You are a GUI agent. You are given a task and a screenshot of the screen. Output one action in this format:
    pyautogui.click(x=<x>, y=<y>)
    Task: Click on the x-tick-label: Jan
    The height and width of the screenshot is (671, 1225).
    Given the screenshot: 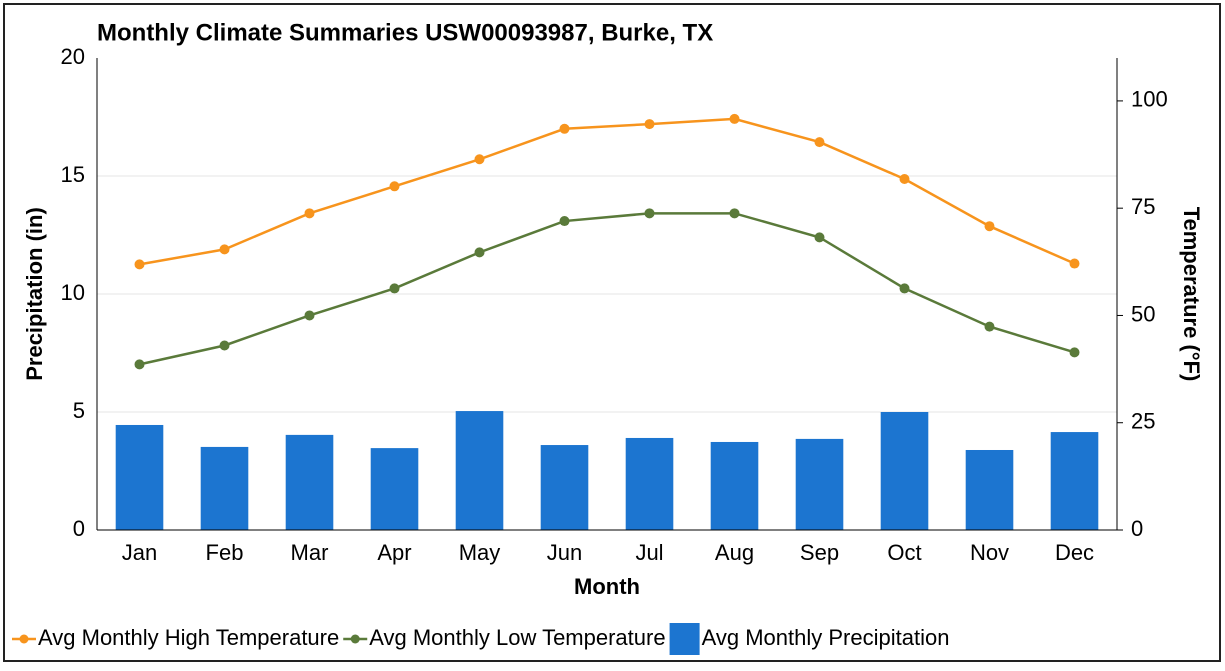 What is the action you would take?
    pyautogui.click(x=139, y=552)
    